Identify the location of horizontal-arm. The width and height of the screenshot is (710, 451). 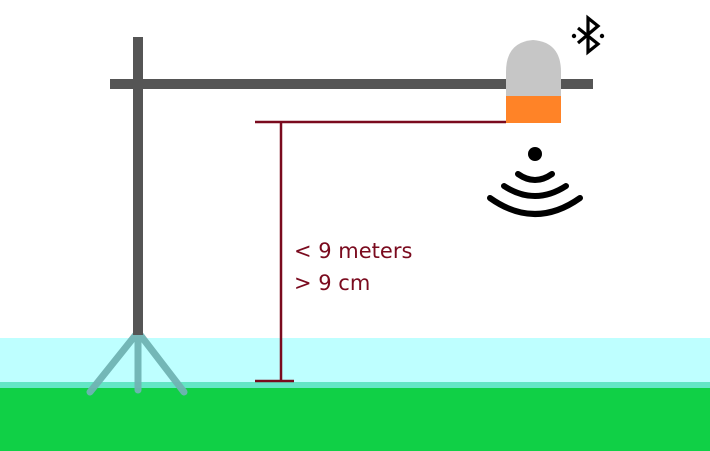
(351, 84).